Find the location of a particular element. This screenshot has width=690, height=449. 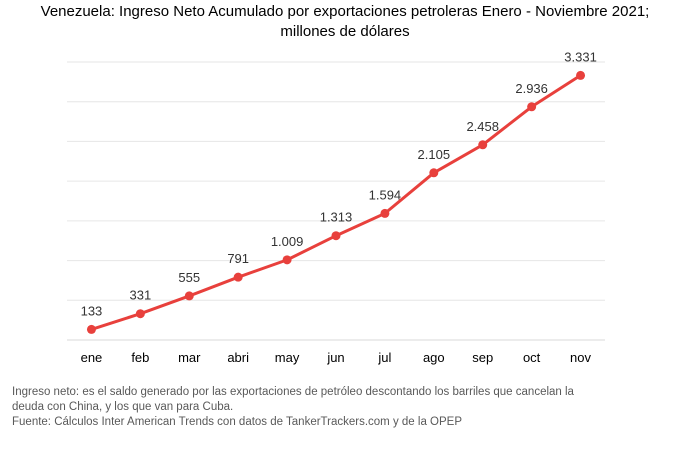

x-tick-label: oct is located at coordinates (532, 357).